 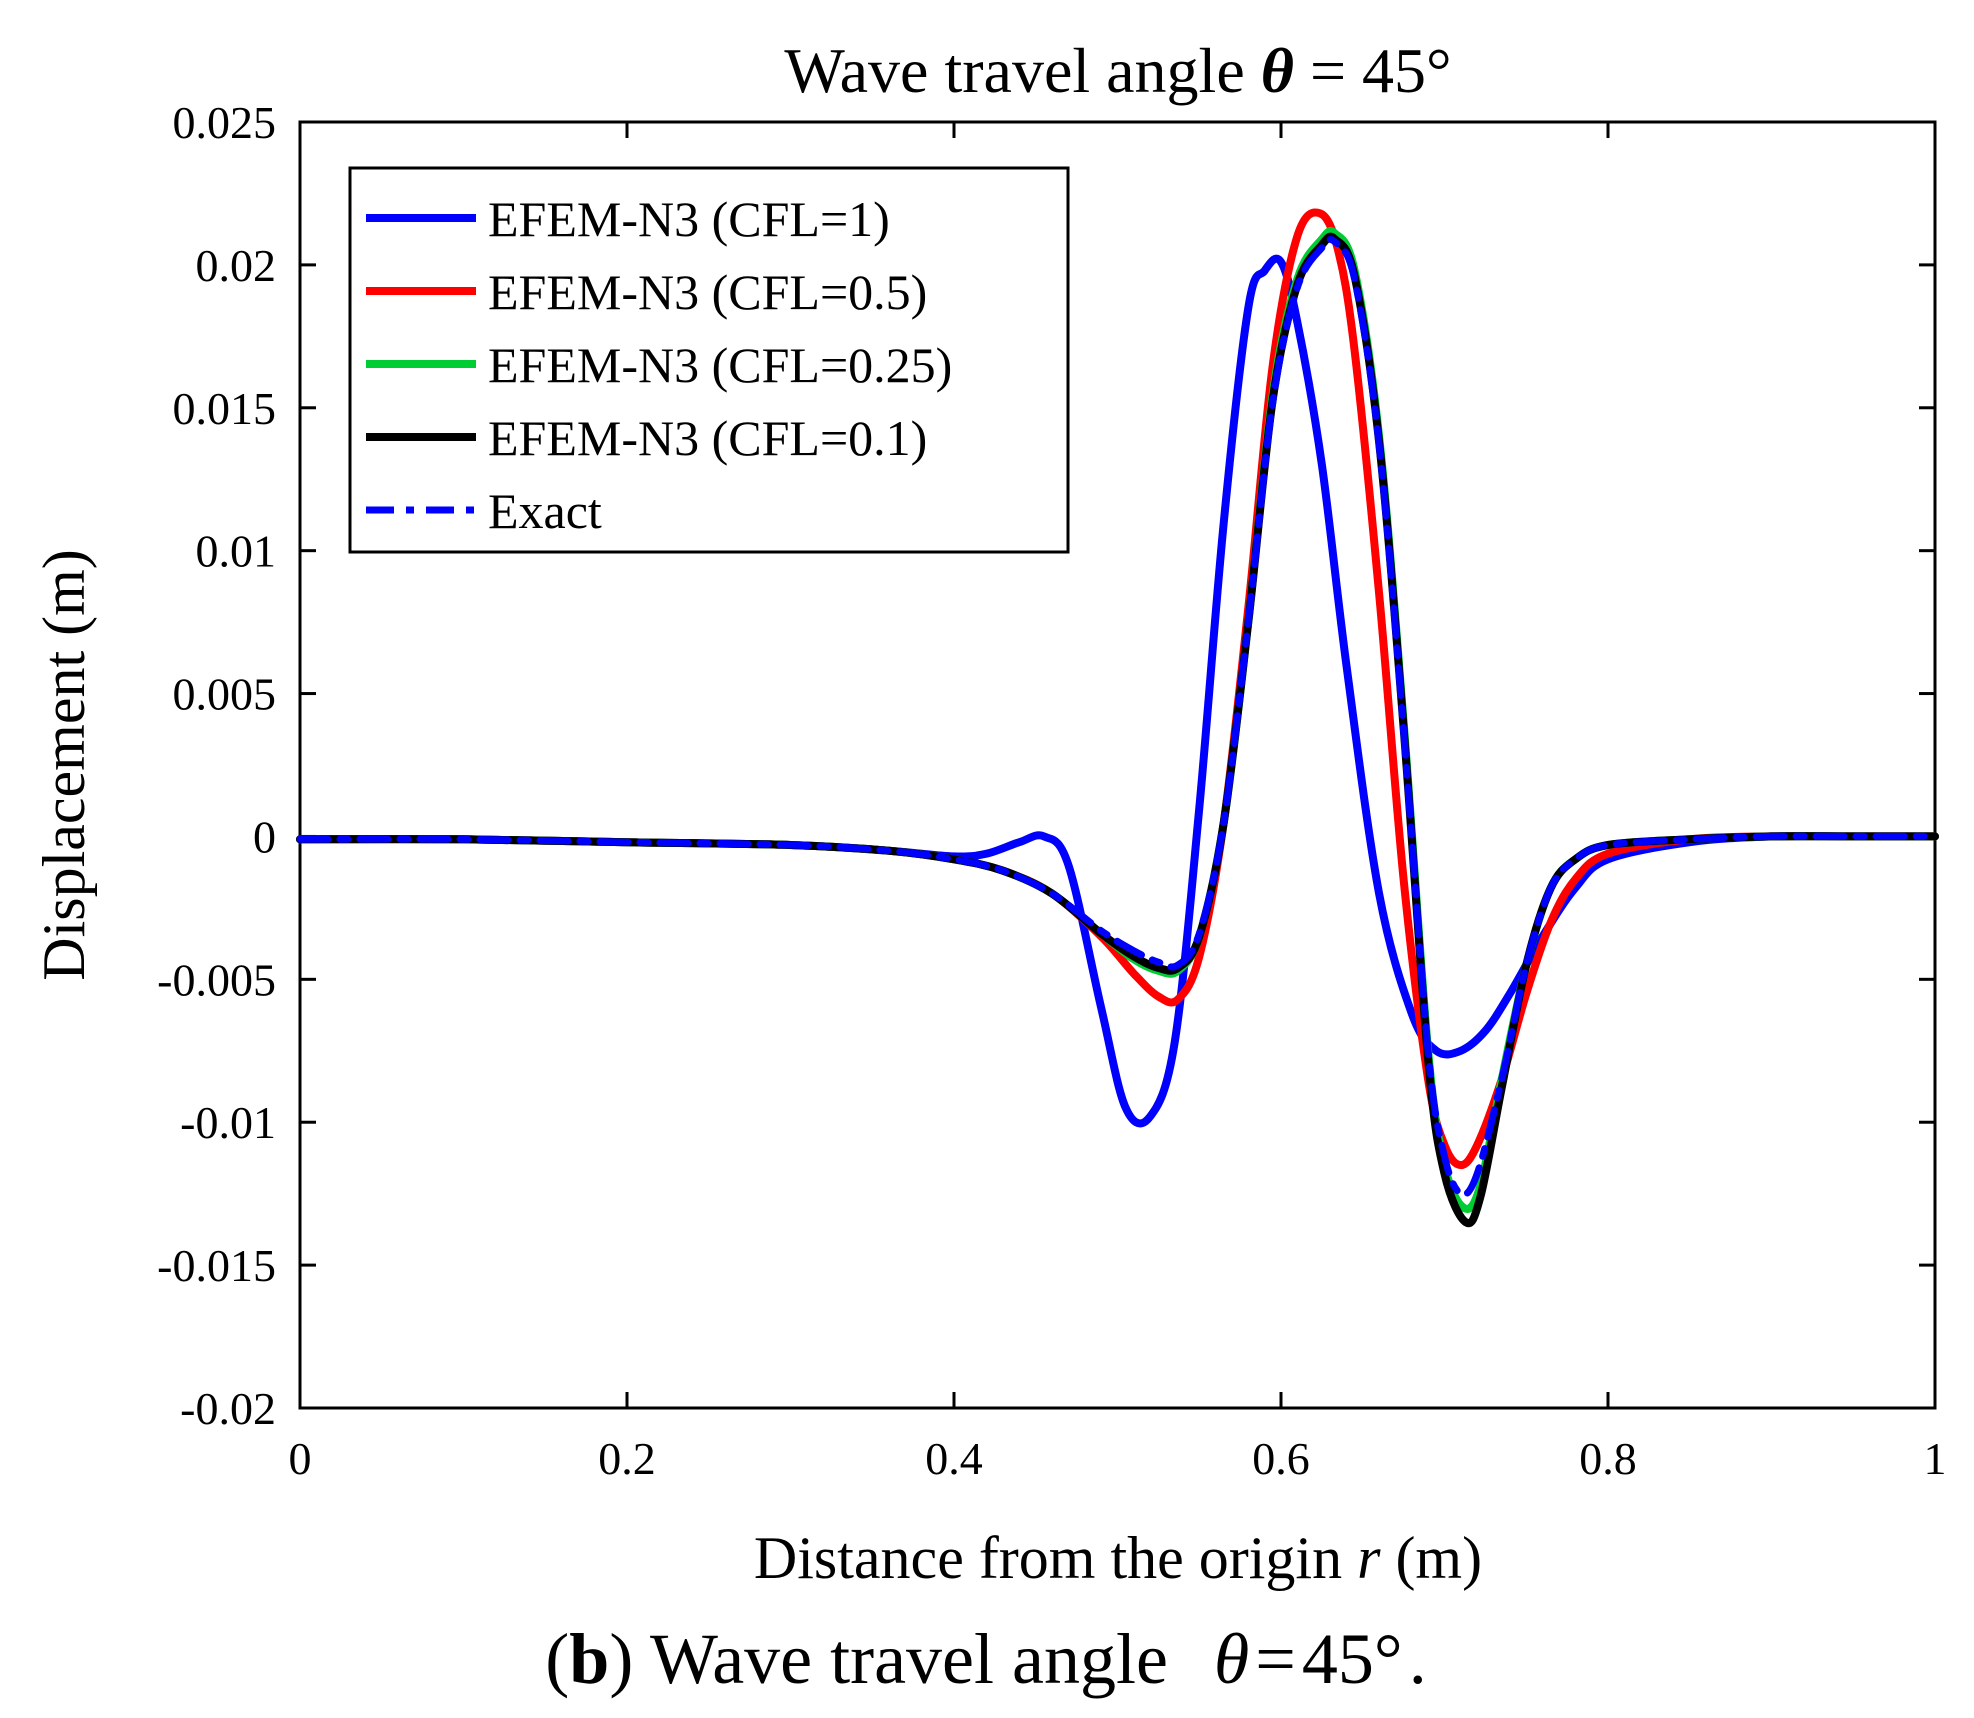 What do you see at coordinates (1369, 1558) in the screenshot?
I see `x-axis-label-symbol: r` at bounding box center [1369, 1558].